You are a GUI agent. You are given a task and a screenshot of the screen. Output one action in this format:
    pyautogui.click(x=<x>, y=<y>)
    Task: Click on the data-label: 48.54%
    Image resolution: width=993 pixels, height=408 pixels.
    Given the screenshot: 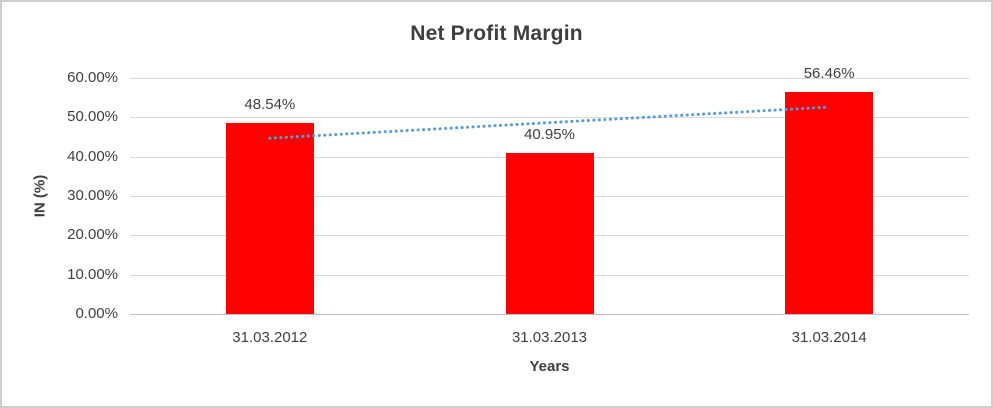 What is the action you would take?
    pyautogui.click(x=270, y=105)
    